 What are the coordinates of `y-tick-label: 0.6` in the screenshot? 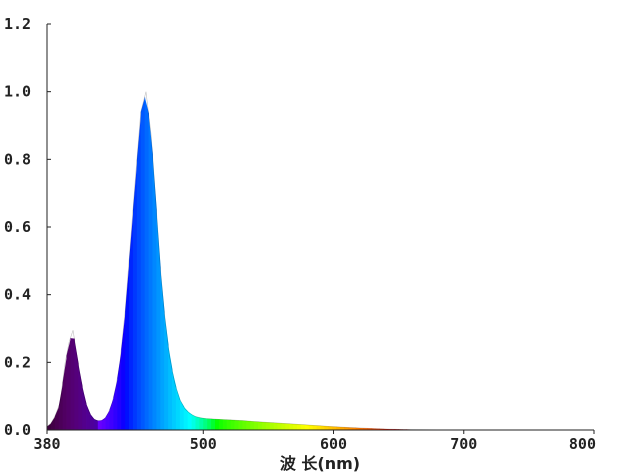 It's located at (17, 227).